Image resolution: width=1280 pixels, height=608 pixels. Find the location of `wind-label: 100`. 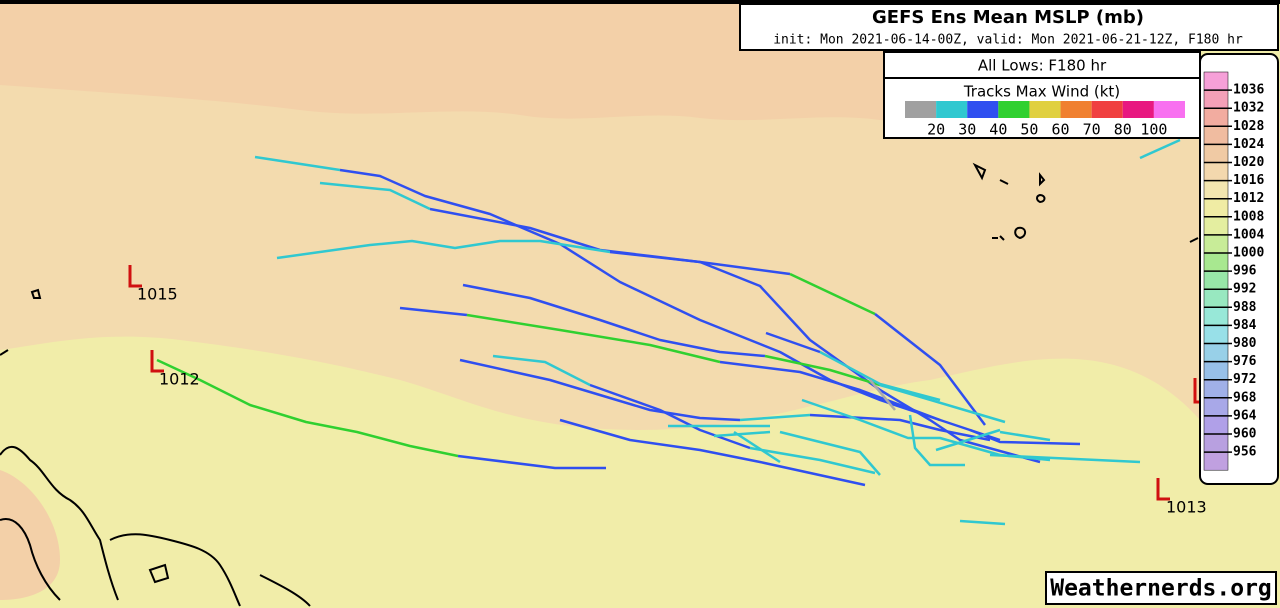

wind-label: 100 is located at coordinates (1153, 130).